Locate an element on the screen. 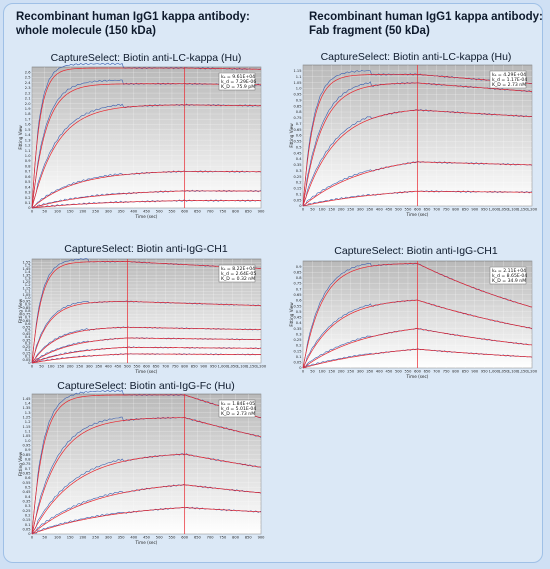  kinetics-value: kₐ = 2.11E+04 is located at coordinates (509, 271).